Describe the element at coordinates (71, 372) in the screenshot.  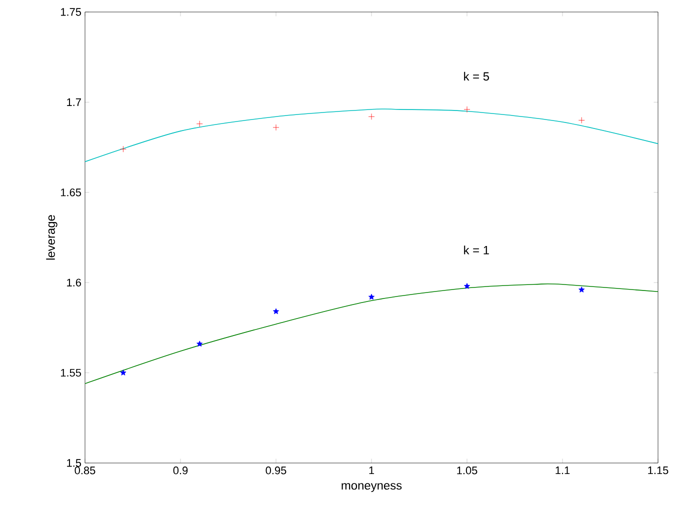
I see `y-tick-label: 1.55` at that location.